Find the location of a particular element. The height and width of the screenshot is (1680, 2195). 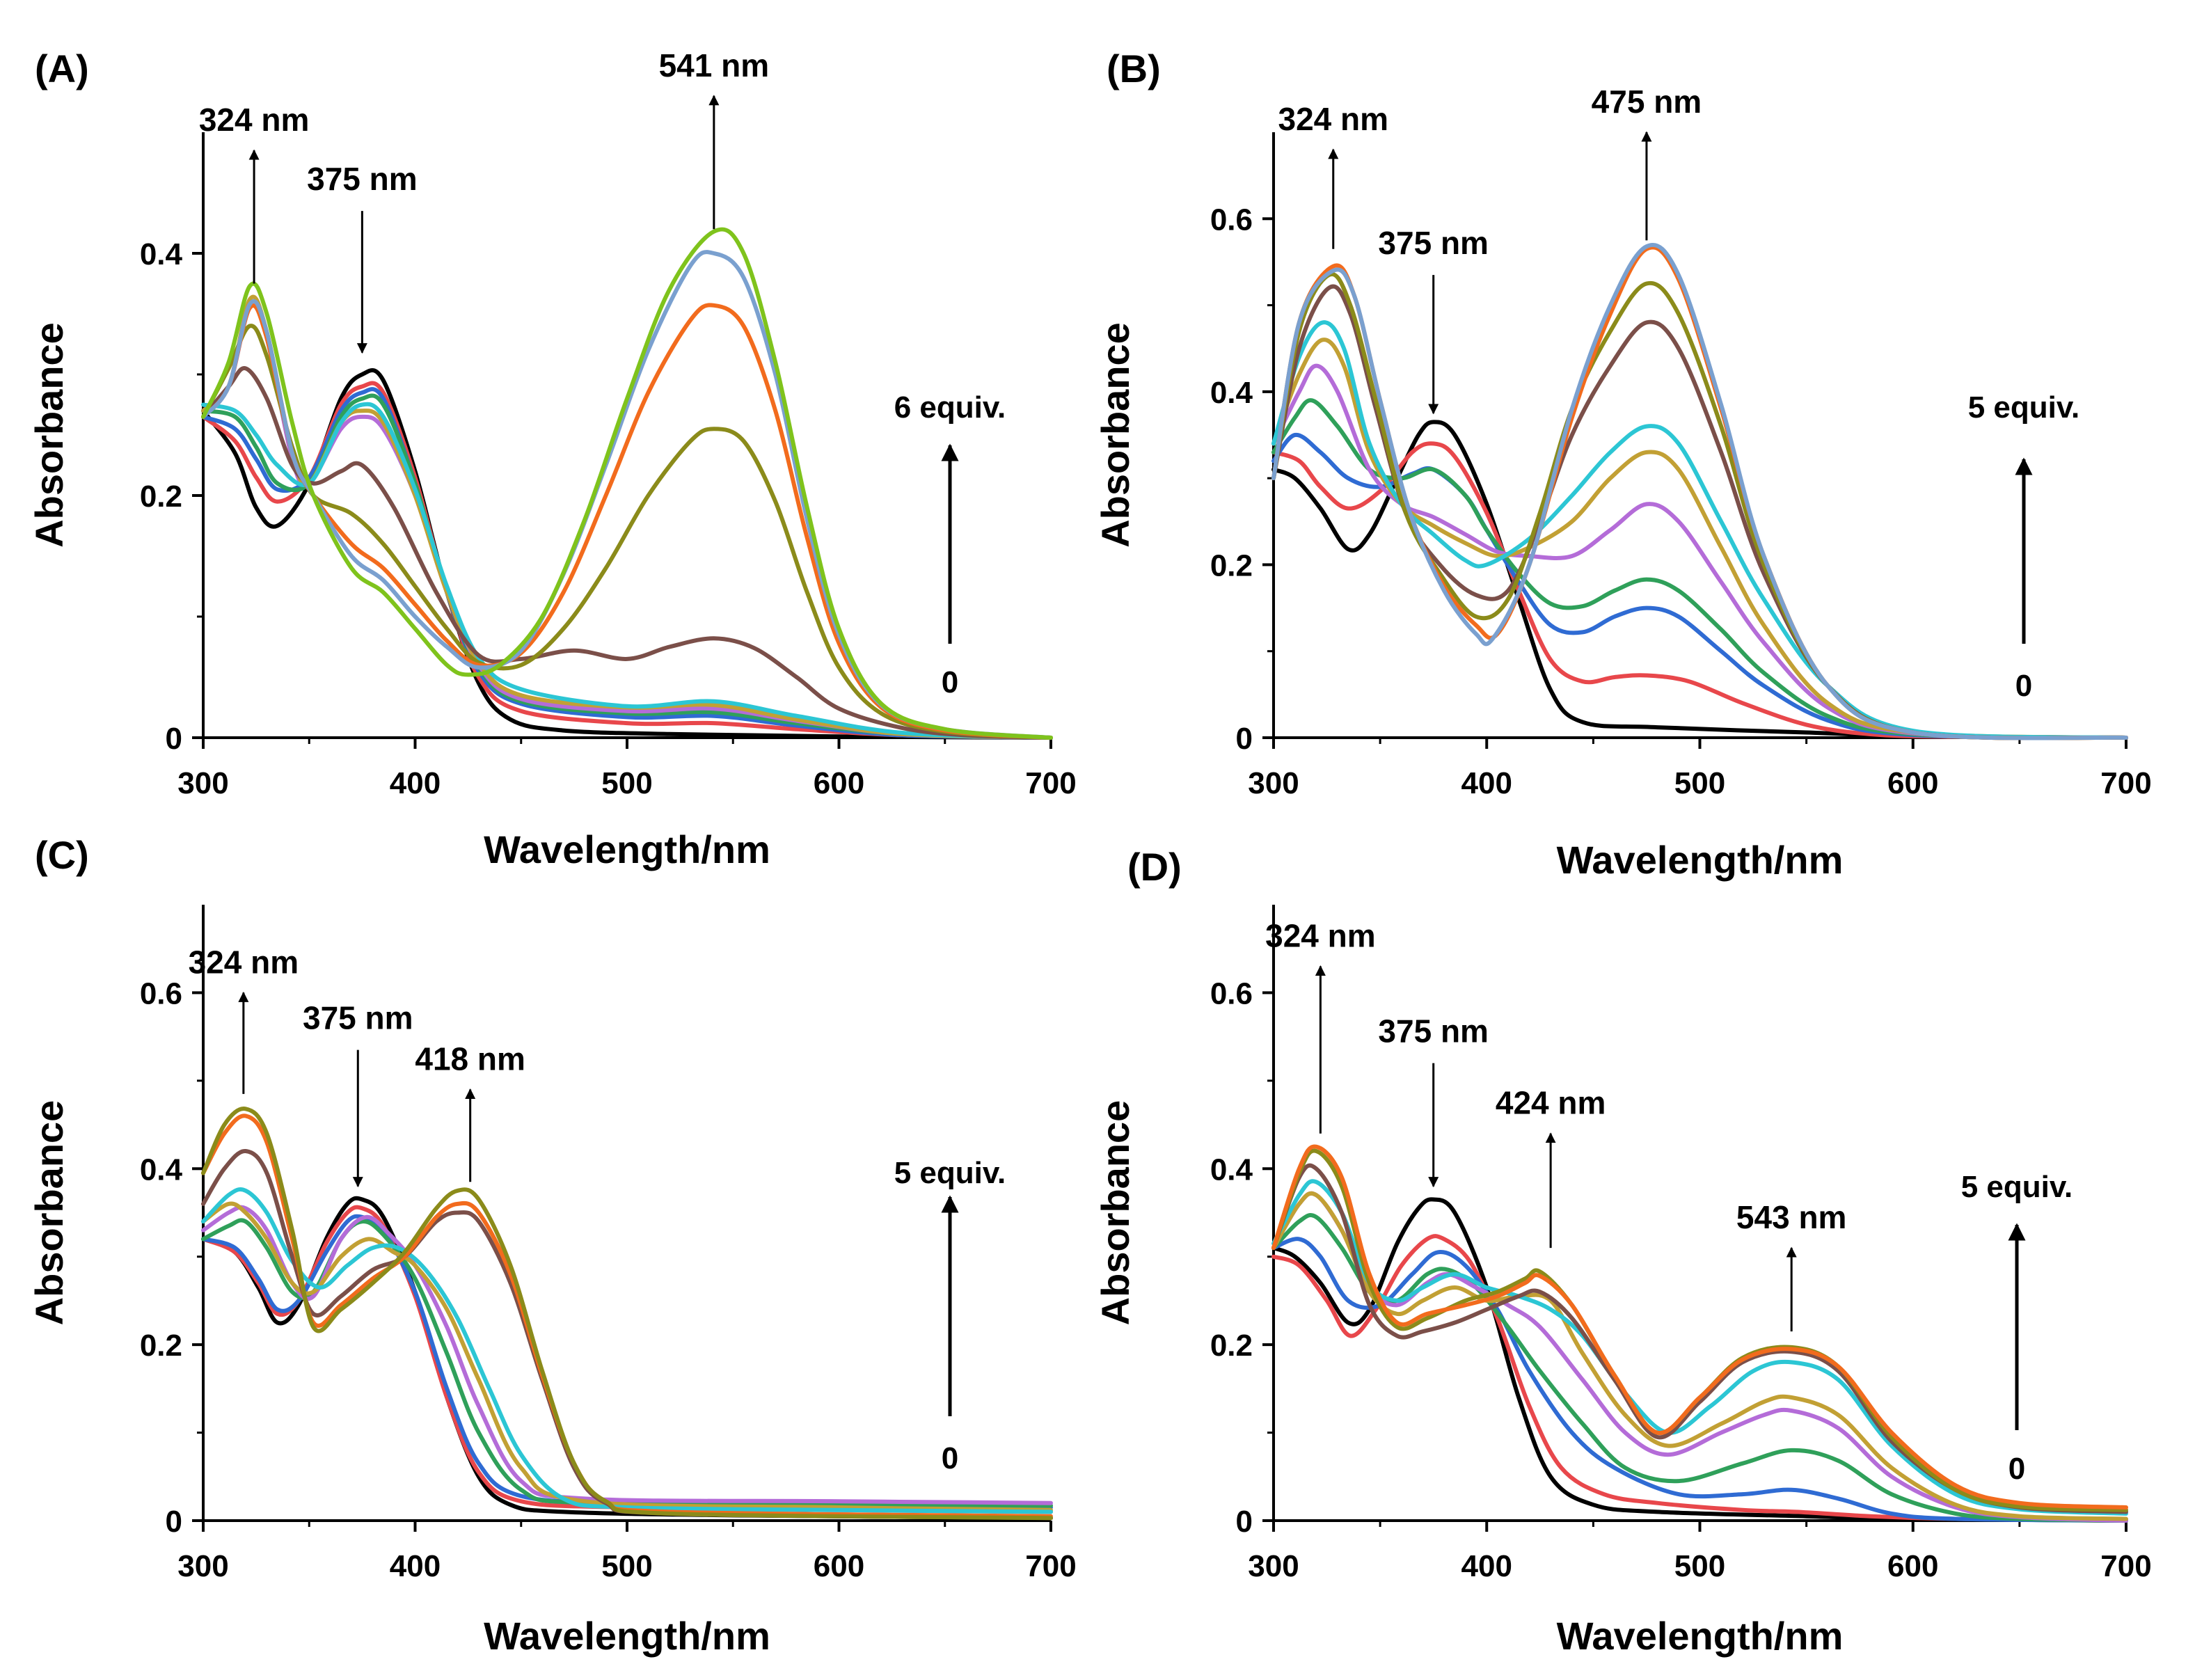

titration-end-label: 6 equiv. is located at coordinates (950, 407).